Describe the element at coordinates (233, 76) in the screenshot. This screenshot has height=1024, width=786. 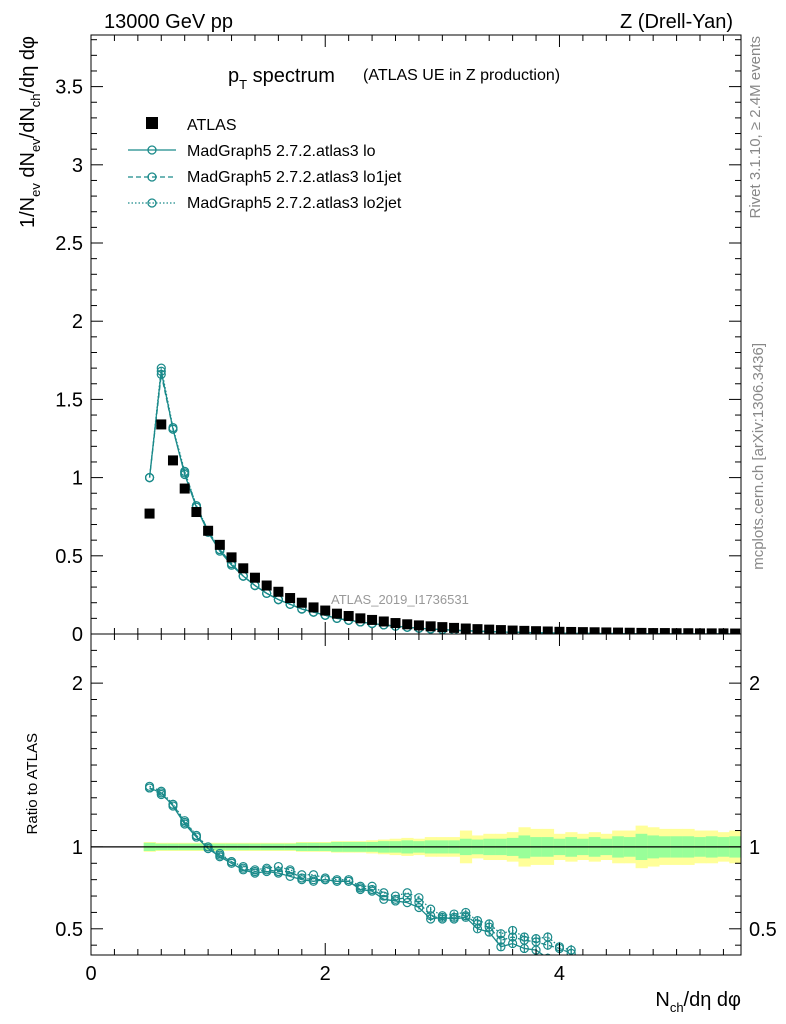
I see `title-p: p` at that location.